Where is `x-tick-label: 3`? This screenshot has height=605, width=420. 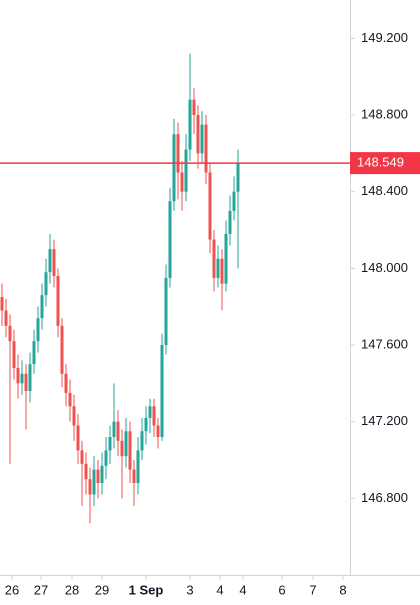
x-tick-label: 3 is located at coordinates (189, 589).